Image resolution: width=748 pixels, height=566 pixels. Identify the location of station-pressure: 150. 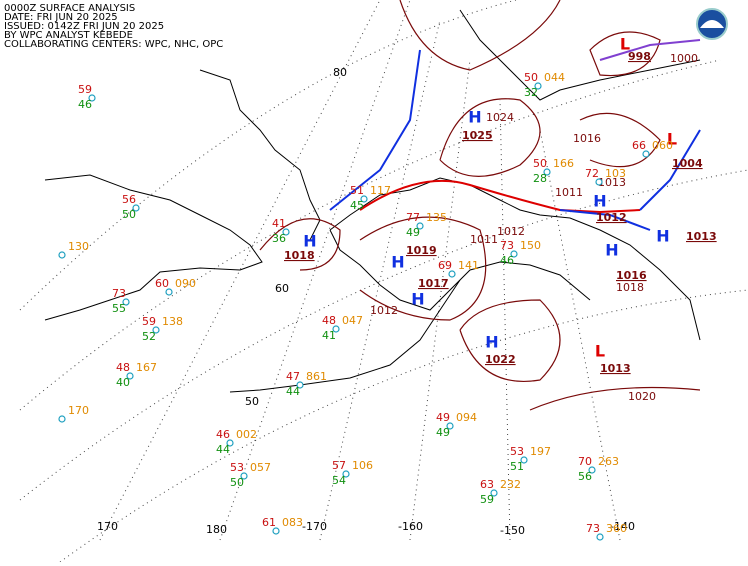
(530, 245).